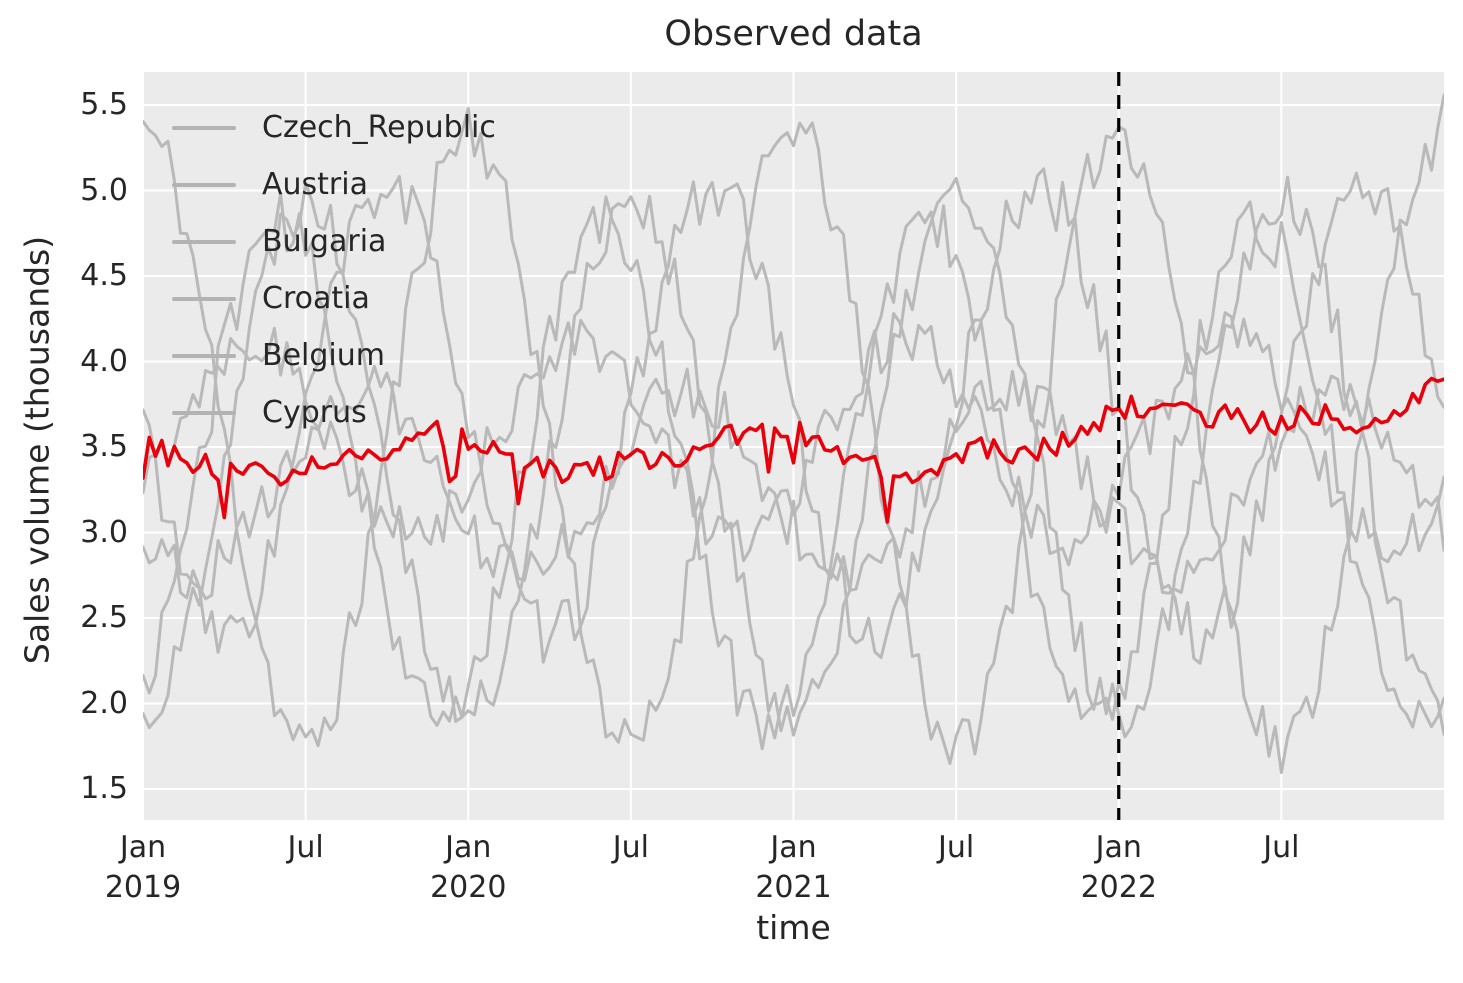 This screenshot has width=1463, height=983. I want to click on legend-label: Czech_Republic, so click(379, 127).